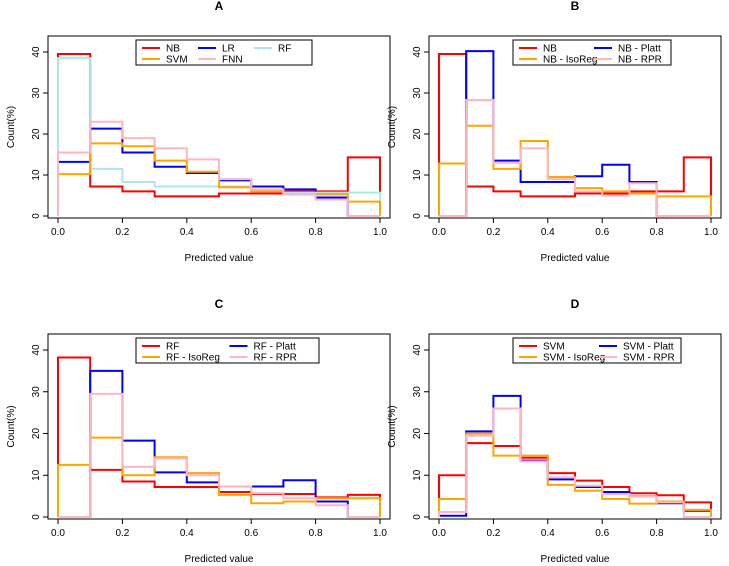 The image size is (729, 566). Describe the element at coordinates (193, 358) in the screenshot. I see `legend-label: RF - IsoReg` at that location.